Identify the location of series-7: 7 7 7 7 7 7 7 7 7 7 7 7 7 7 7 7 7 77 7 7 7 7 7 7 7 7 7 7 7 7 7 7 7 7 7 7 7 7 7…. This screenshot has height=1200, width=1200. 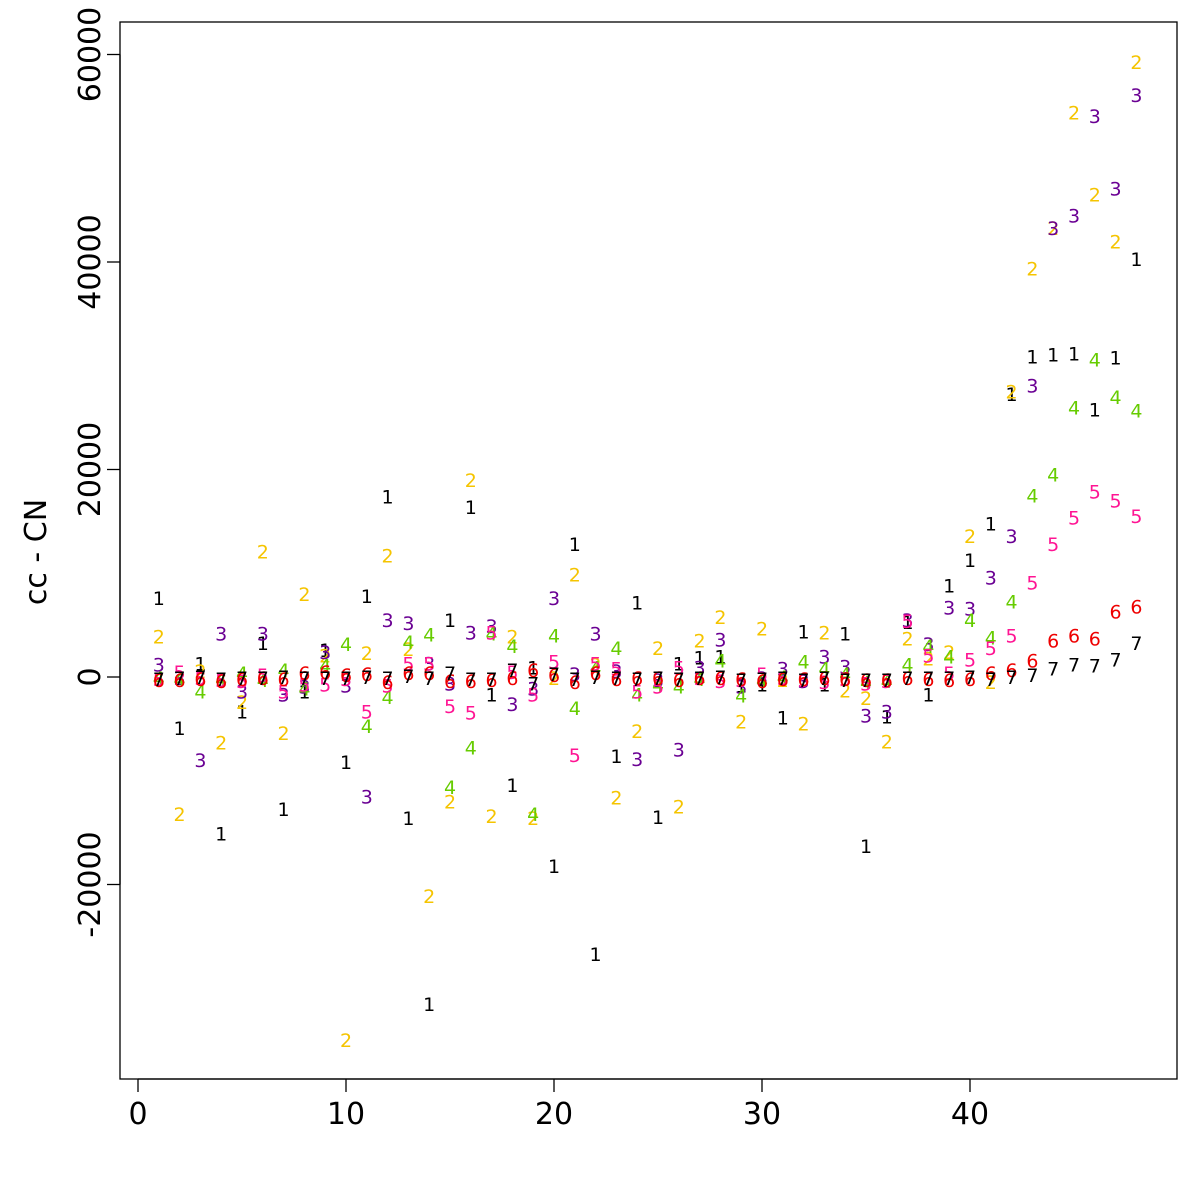
(648, 664).